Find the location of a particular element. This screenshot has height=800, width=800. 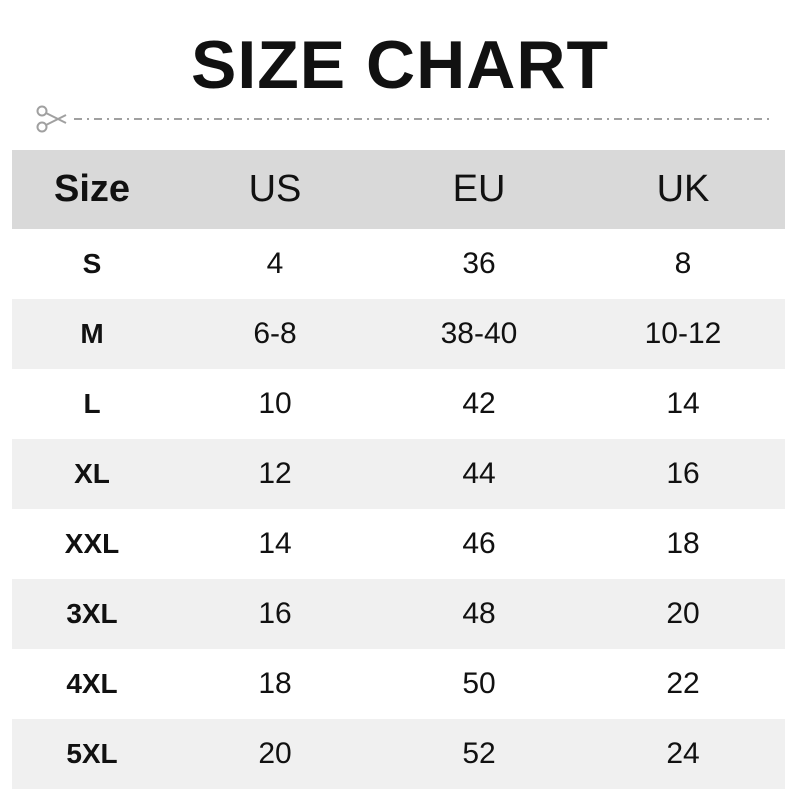

cell-us: 18 is located at coordinates (275, 683).